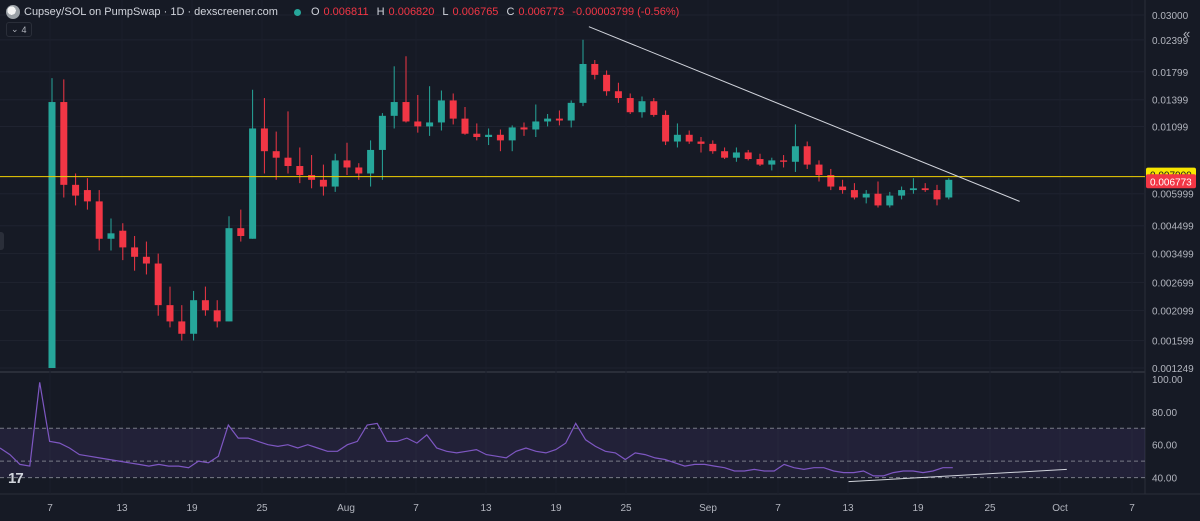 This screenshot has width=1200, height=521. What do you see at coordinates (957, 475) in the screenshot?
I see `rsi-trendline` at bounding box center [957, 475].